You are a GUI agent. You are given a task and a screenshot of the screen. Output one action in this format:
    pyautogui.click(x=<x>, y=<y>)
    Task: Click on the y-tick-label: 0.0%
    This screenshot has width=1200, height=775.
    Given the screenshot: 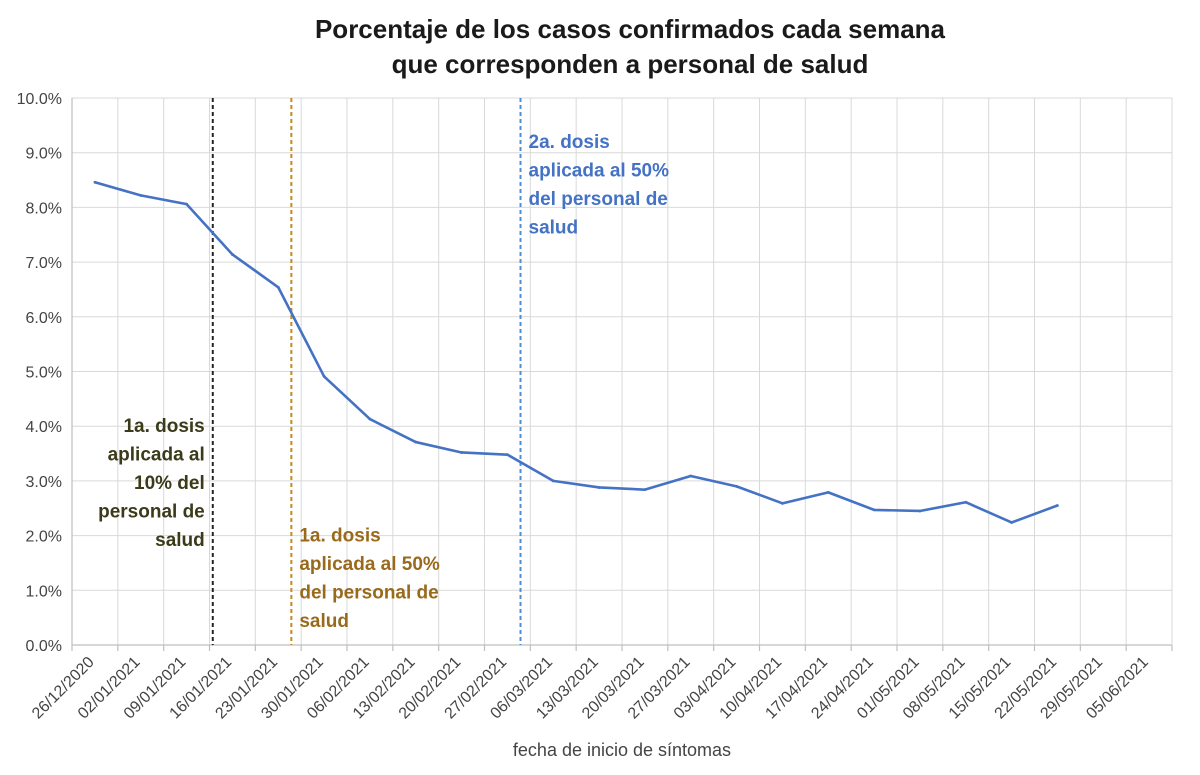 What is the action you would take?
    pyautogui.click(x=44, y=646)
    